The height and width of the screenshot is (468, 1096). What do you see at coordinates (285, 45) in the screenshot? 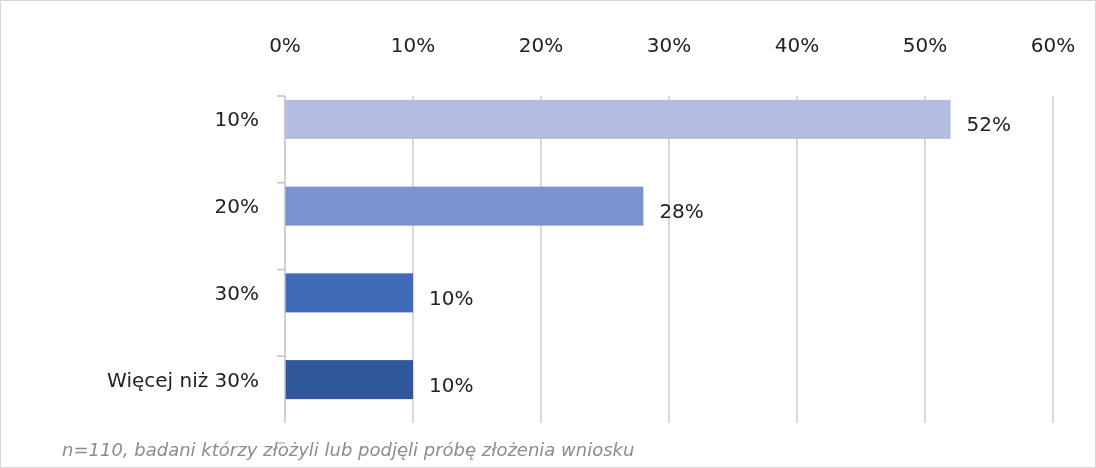
I see `x-tick-label: 0%` at bounding box center [285, 45].